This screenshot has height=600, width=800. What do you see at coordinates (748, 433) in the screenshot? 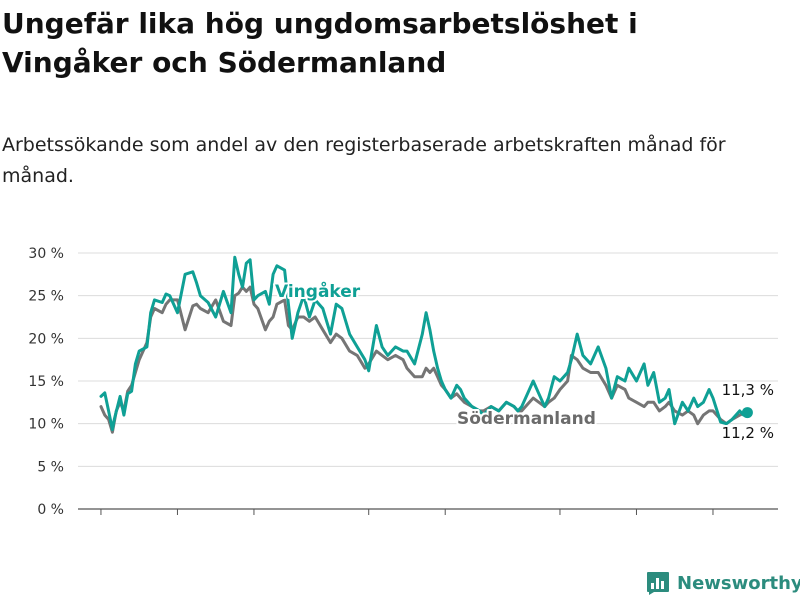
I see `end-value-label-sodermanland: 11,2 %` at bounding box center [748, 433].